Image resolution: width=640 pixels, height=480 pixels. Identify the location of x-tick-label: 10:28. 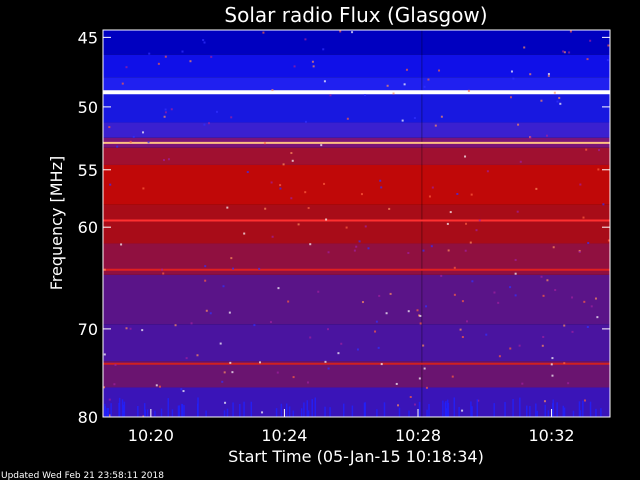
(418, 435).